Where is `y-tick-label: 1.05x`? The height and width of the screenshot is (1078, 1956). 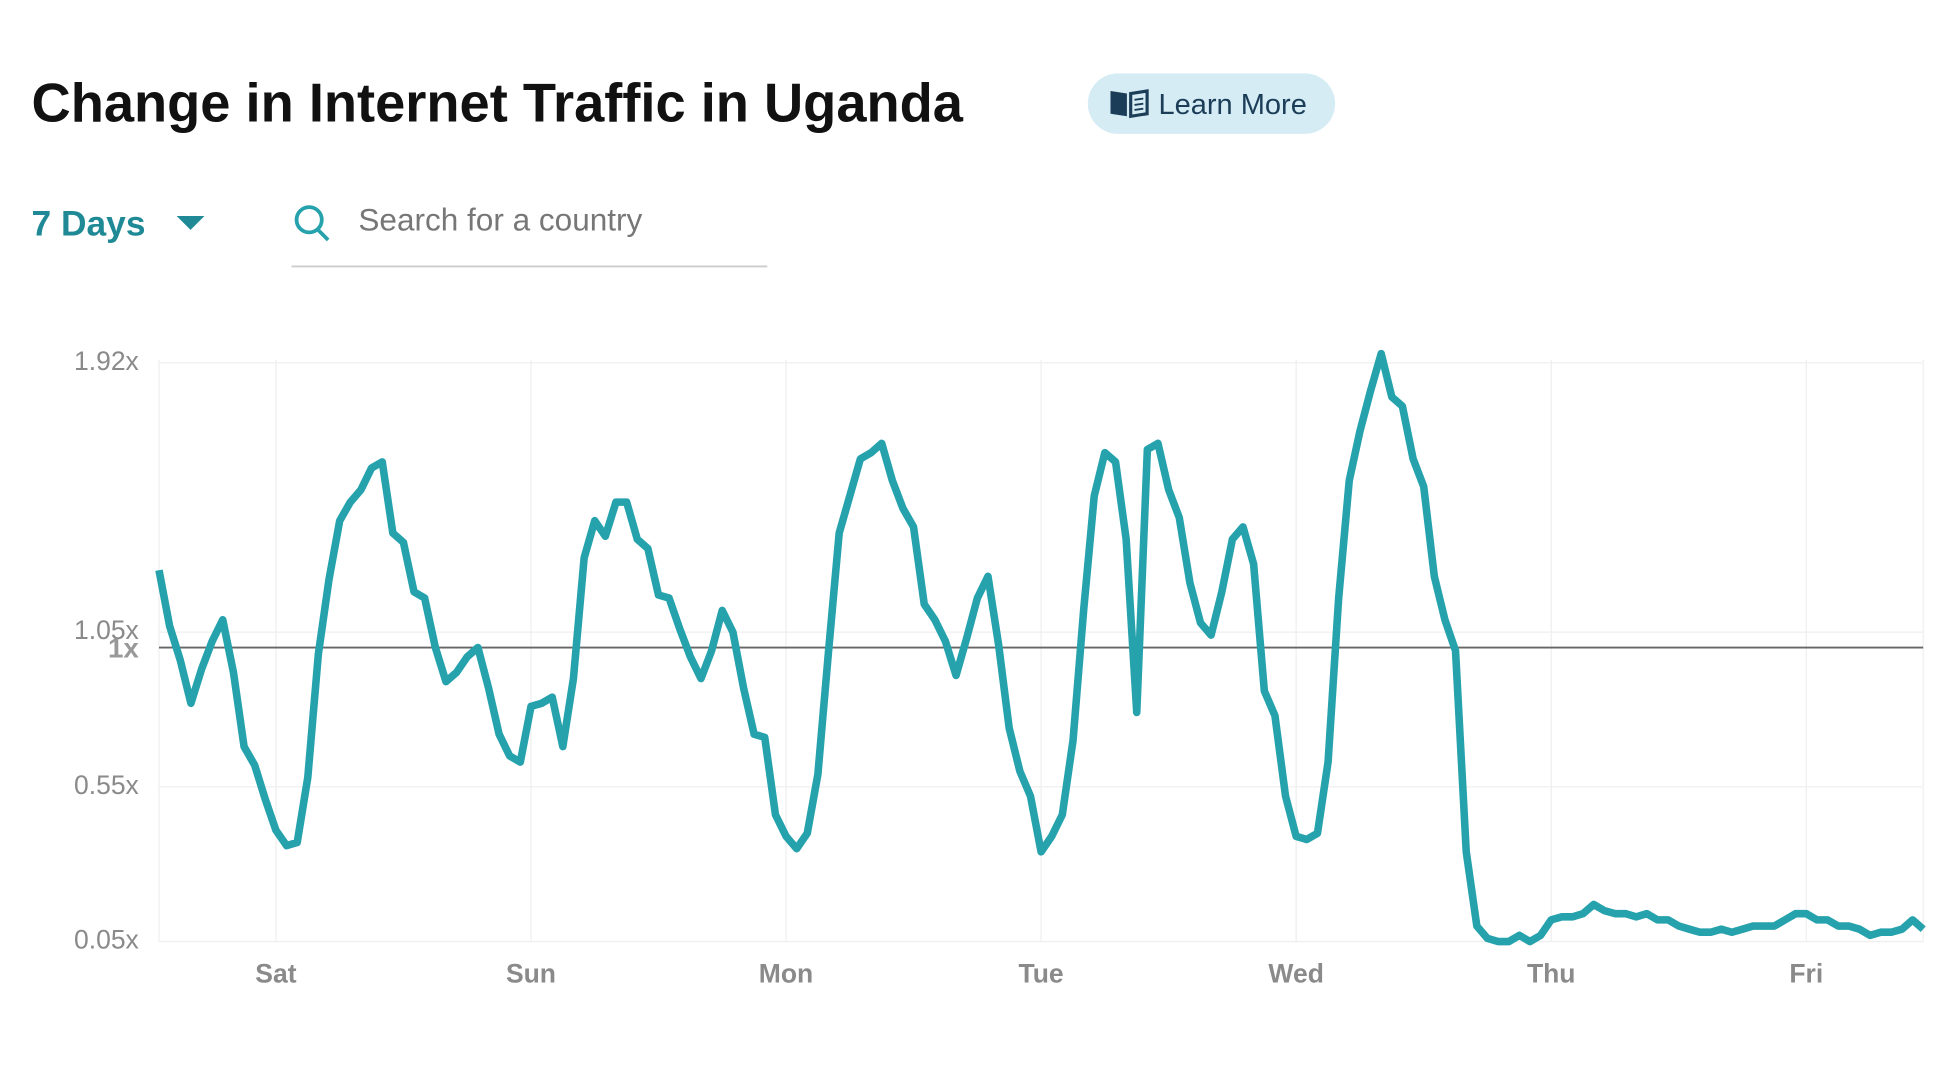 y-tick-label: 1.05x is located at coordinates (106, 630).